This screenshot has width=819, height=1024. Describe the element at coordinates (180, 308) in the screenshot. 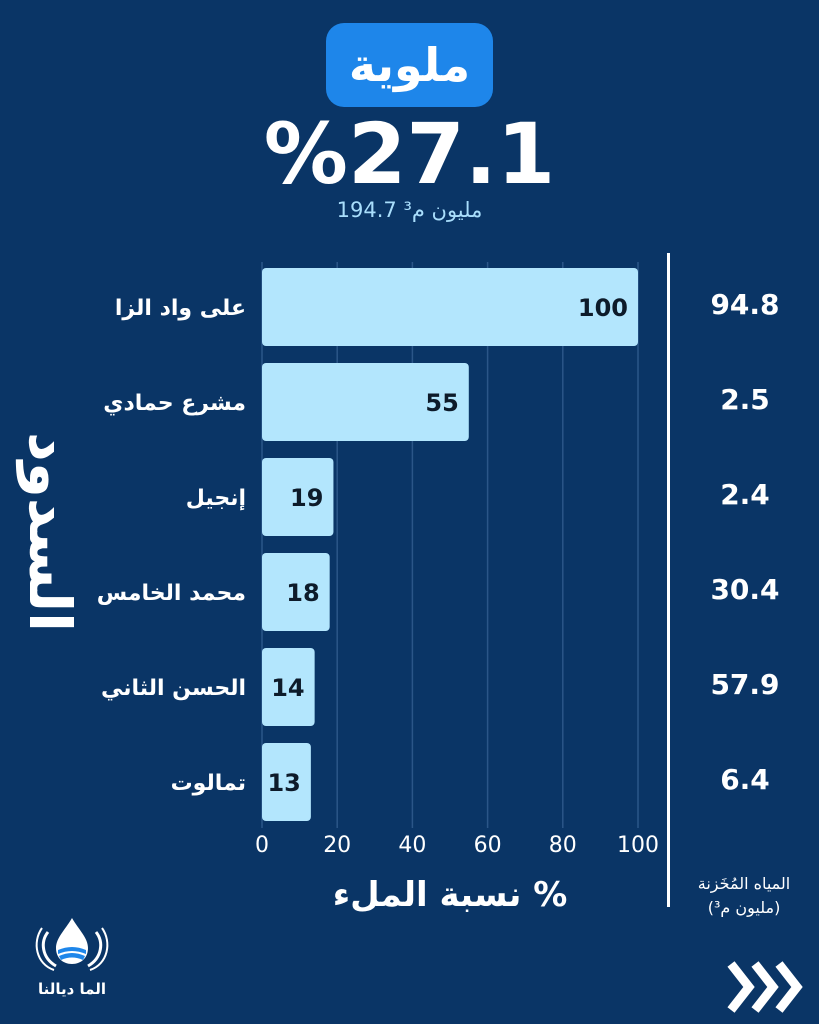

I see `category-label: على واد الزا` at that location.